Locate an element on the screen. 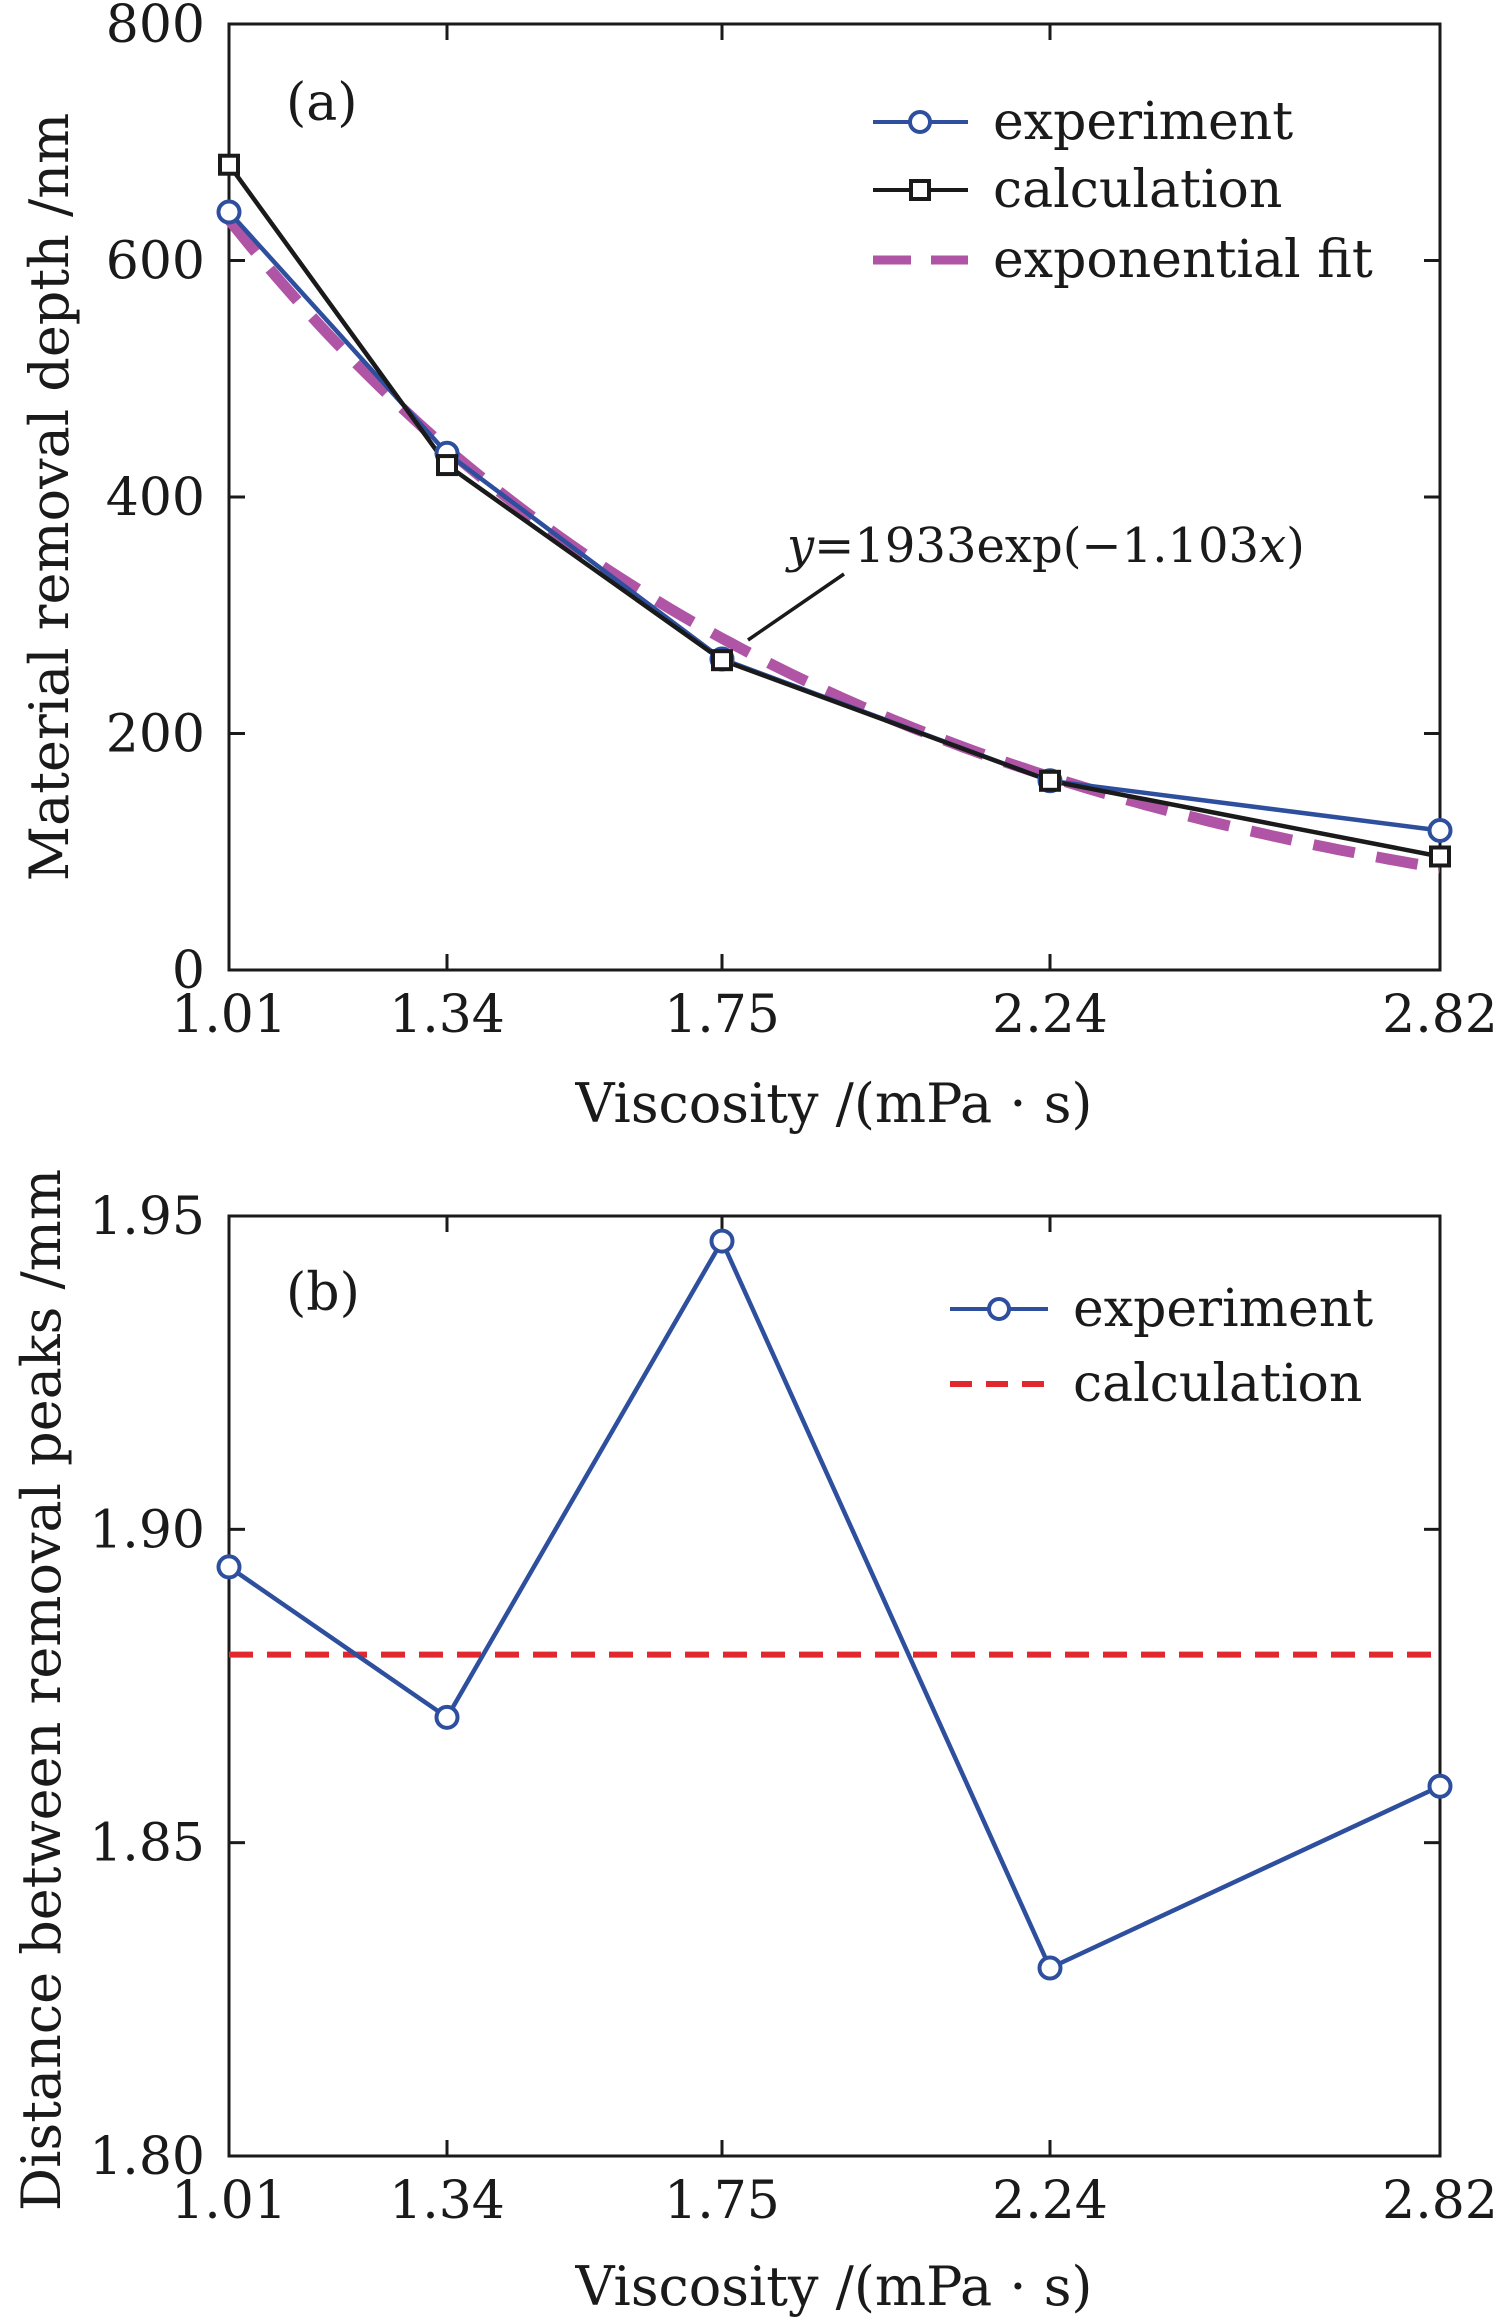  y-tick-label: 400 is located at coordinates (155, 498).